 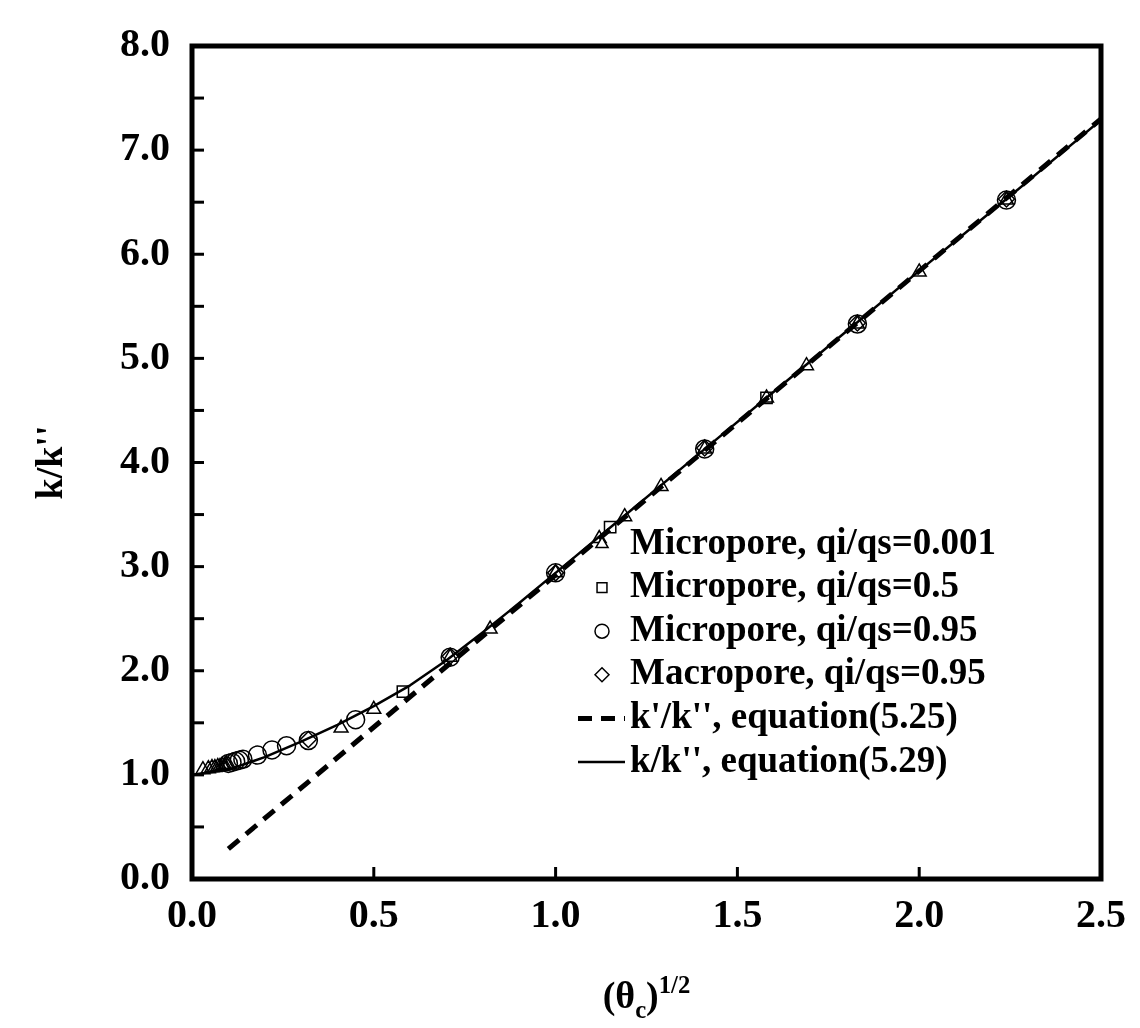 I want to click on x-tick-label: 1.5, so click(x=737, y=914).